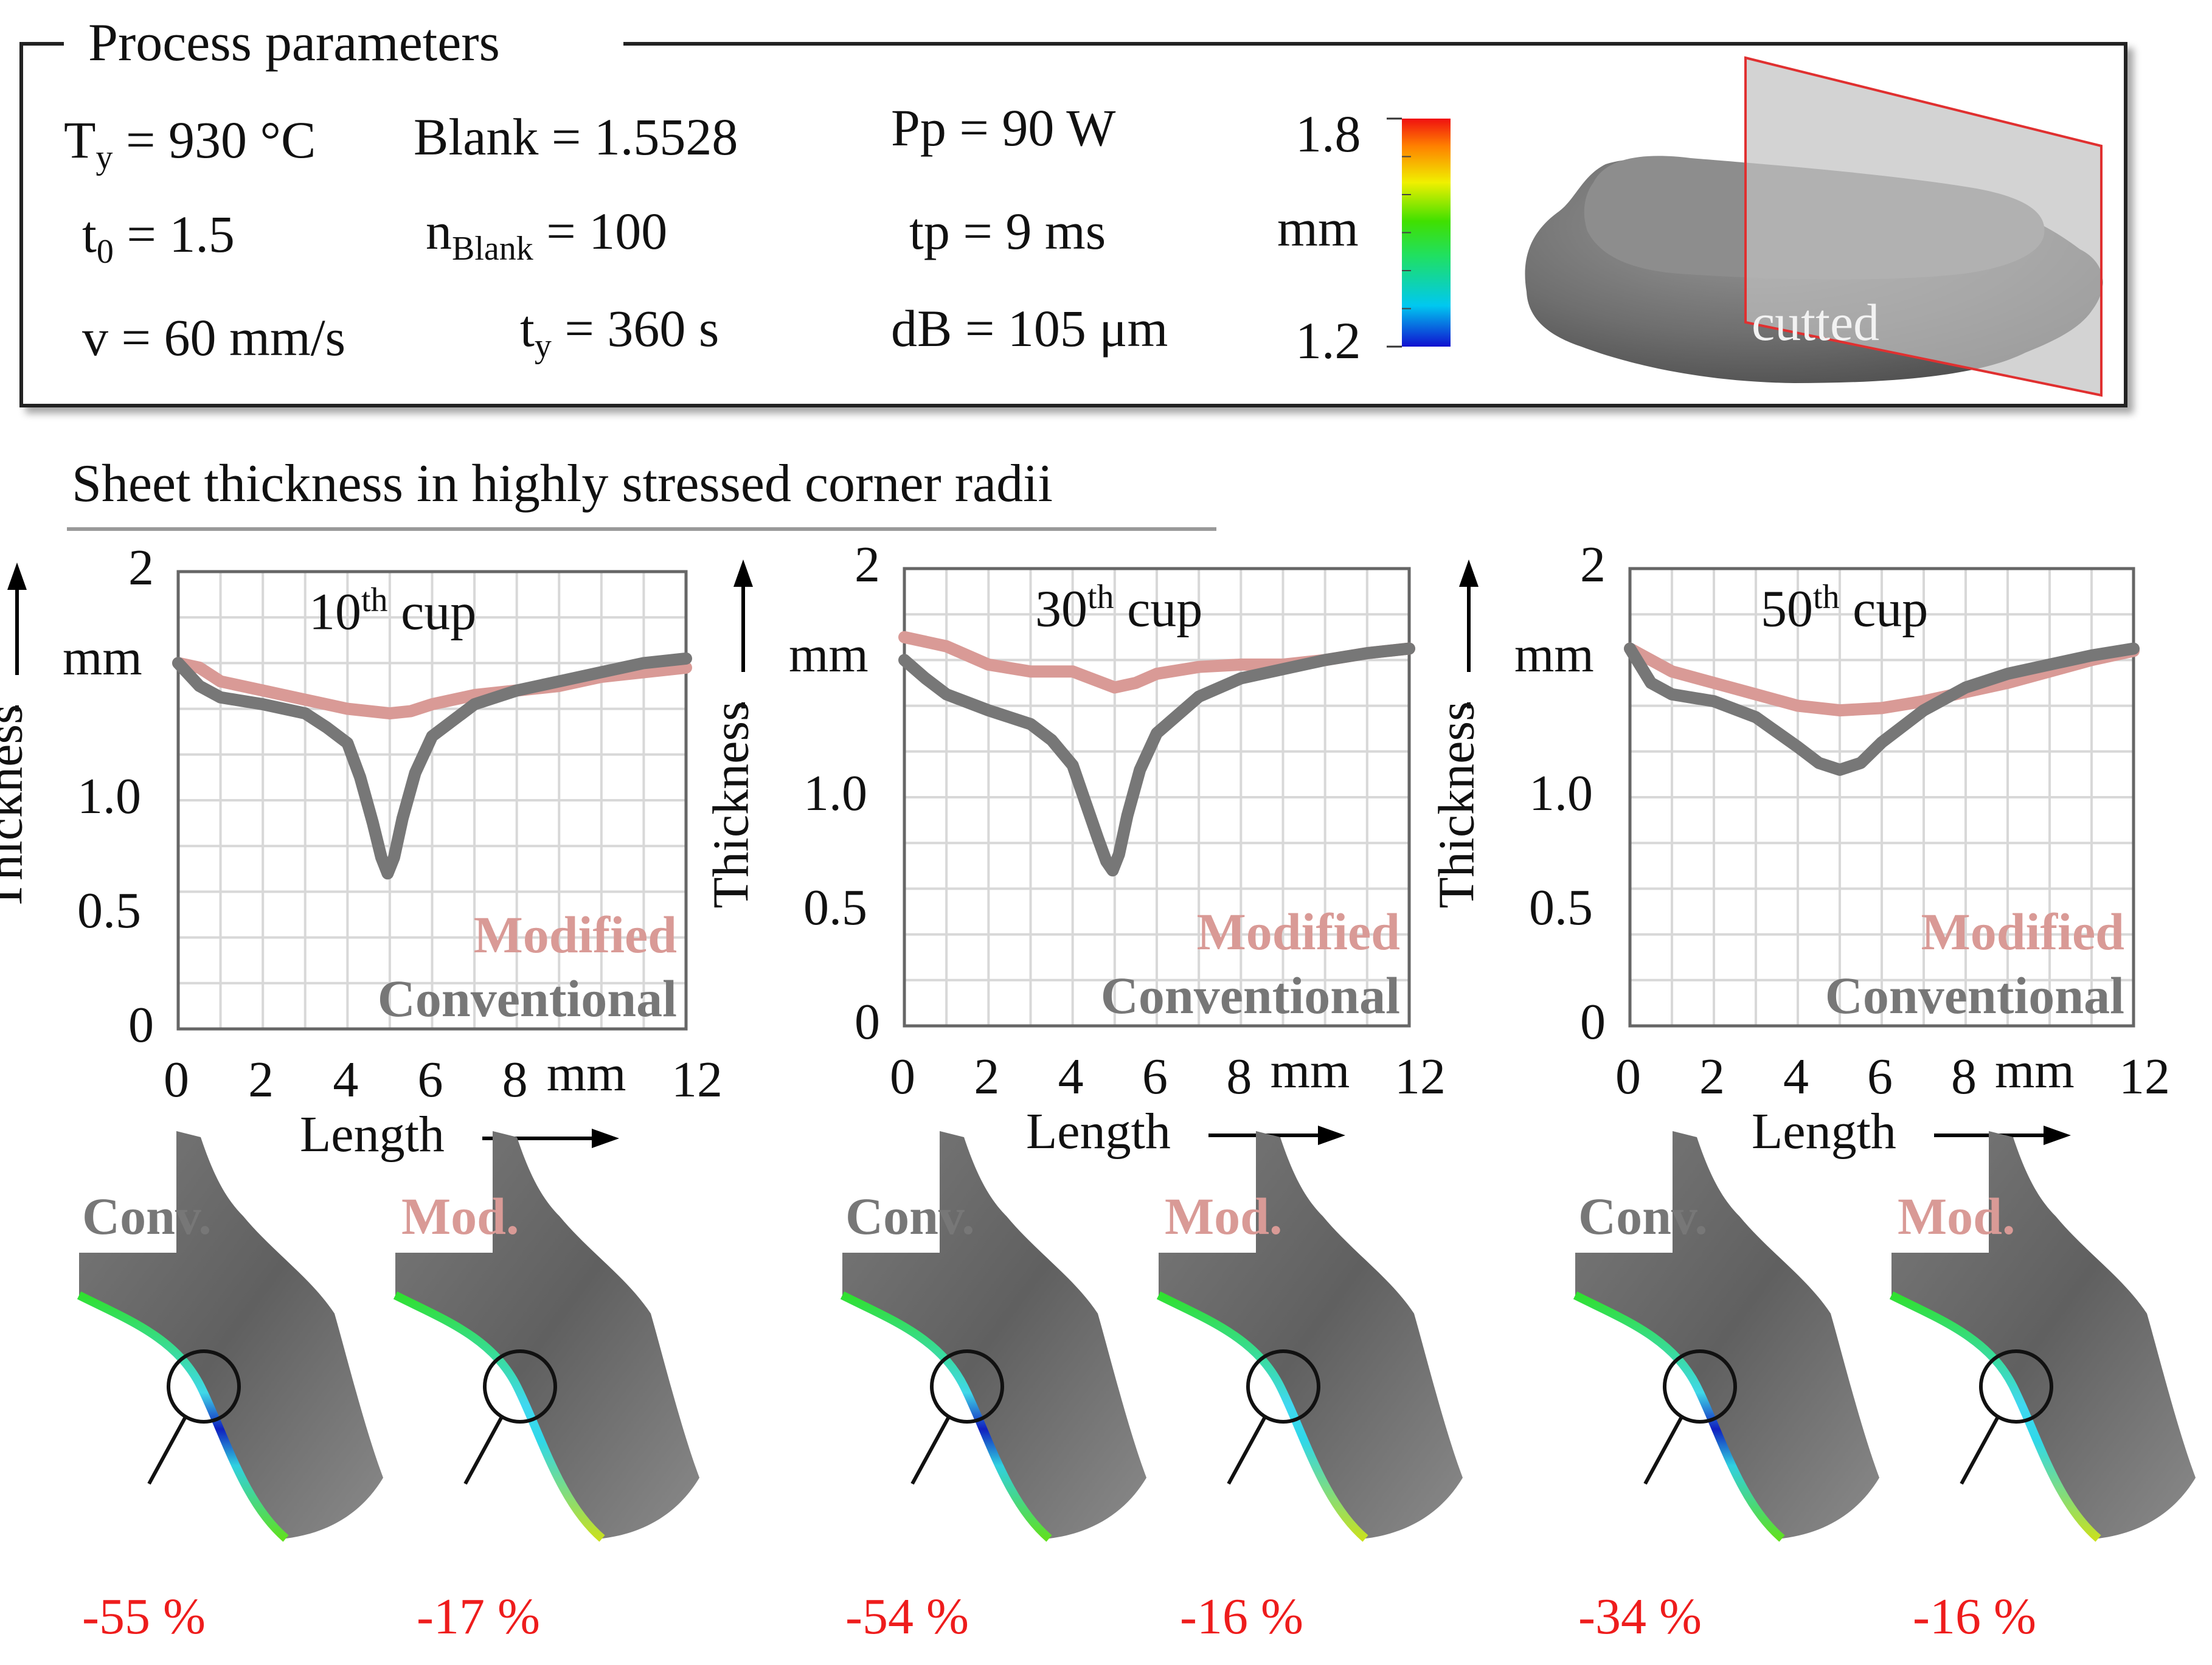  Describe the element at coordinates (479, 1616) in the screenshot. I see `sim-mod-percent: -17 %` at that location.